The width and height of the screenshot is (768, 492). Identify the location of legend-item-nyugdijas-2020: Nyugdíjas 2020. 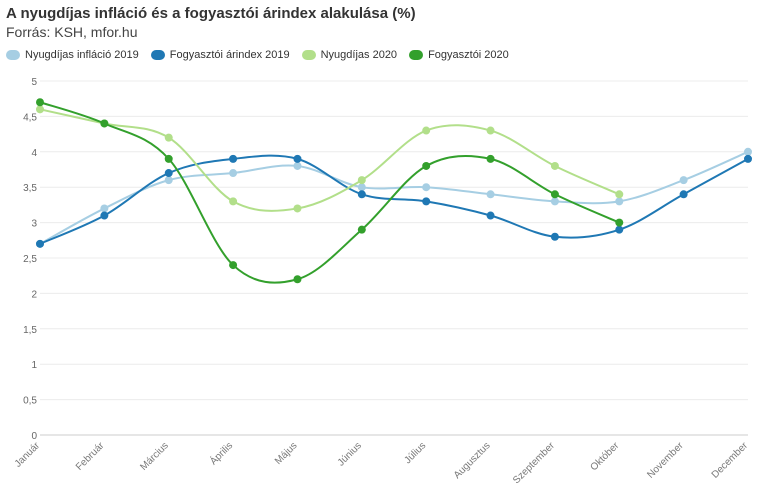
(349, 55).